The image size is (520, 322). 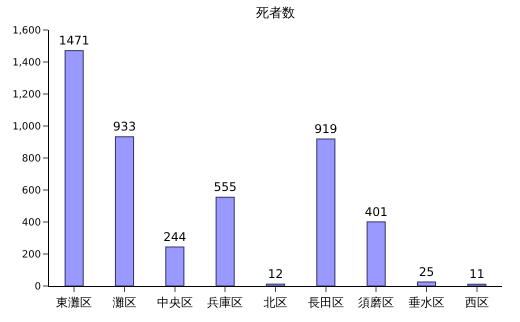 I want to click on data-label: 933, so click(x=124, y=127).